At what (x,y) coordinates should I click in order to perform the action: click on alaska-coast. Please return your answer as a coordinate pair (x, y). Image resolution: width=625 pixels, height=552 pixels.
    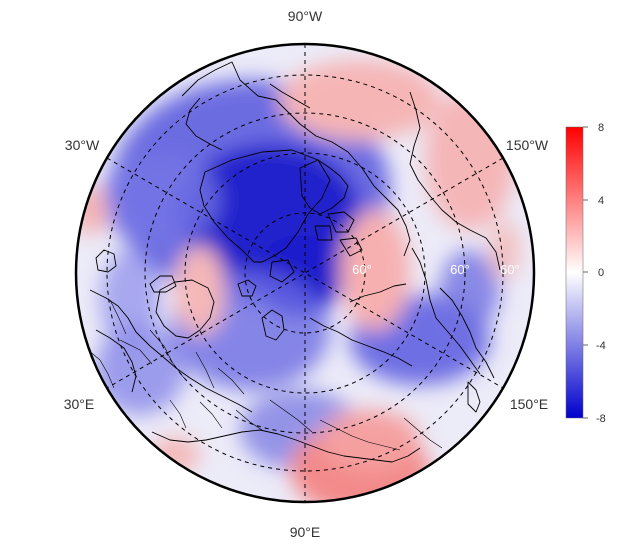
    Looking at the image, I should click on (455, 181).